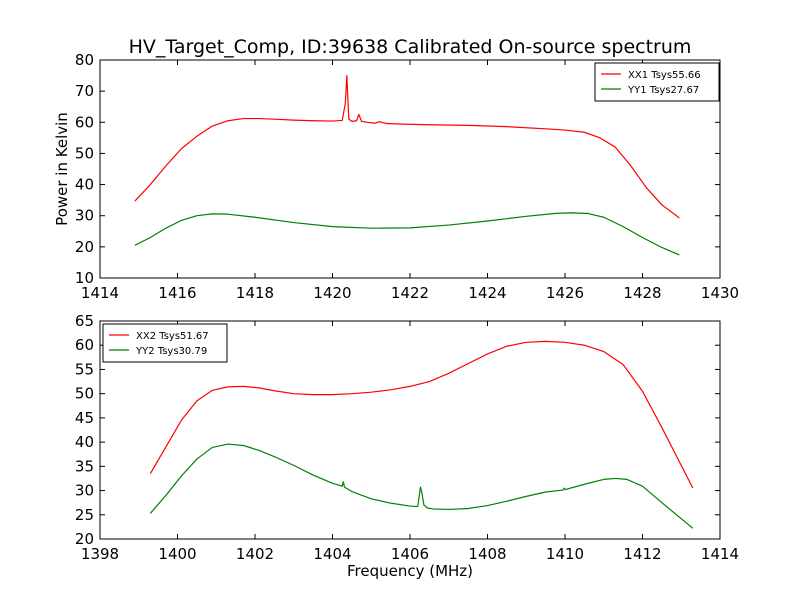 The width and height of the screenshot is (800, 600). Describe the element at coordinates (332, 554) in the screenshot. I see `x-tick-label: 1404` at that location.